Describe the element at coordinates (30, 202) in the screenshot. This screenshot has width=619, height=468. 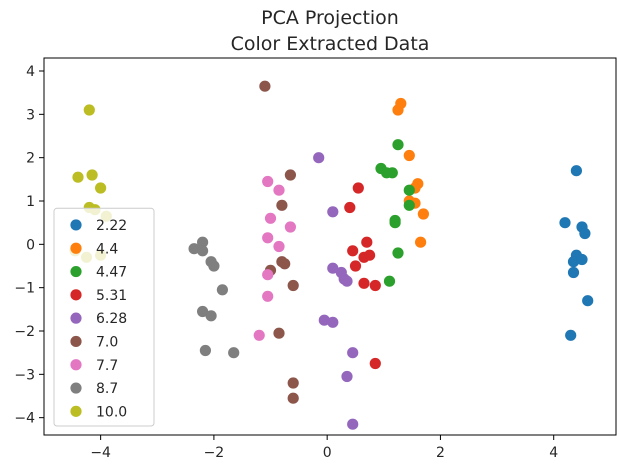
I see `y-tick-label: 1` at that location.